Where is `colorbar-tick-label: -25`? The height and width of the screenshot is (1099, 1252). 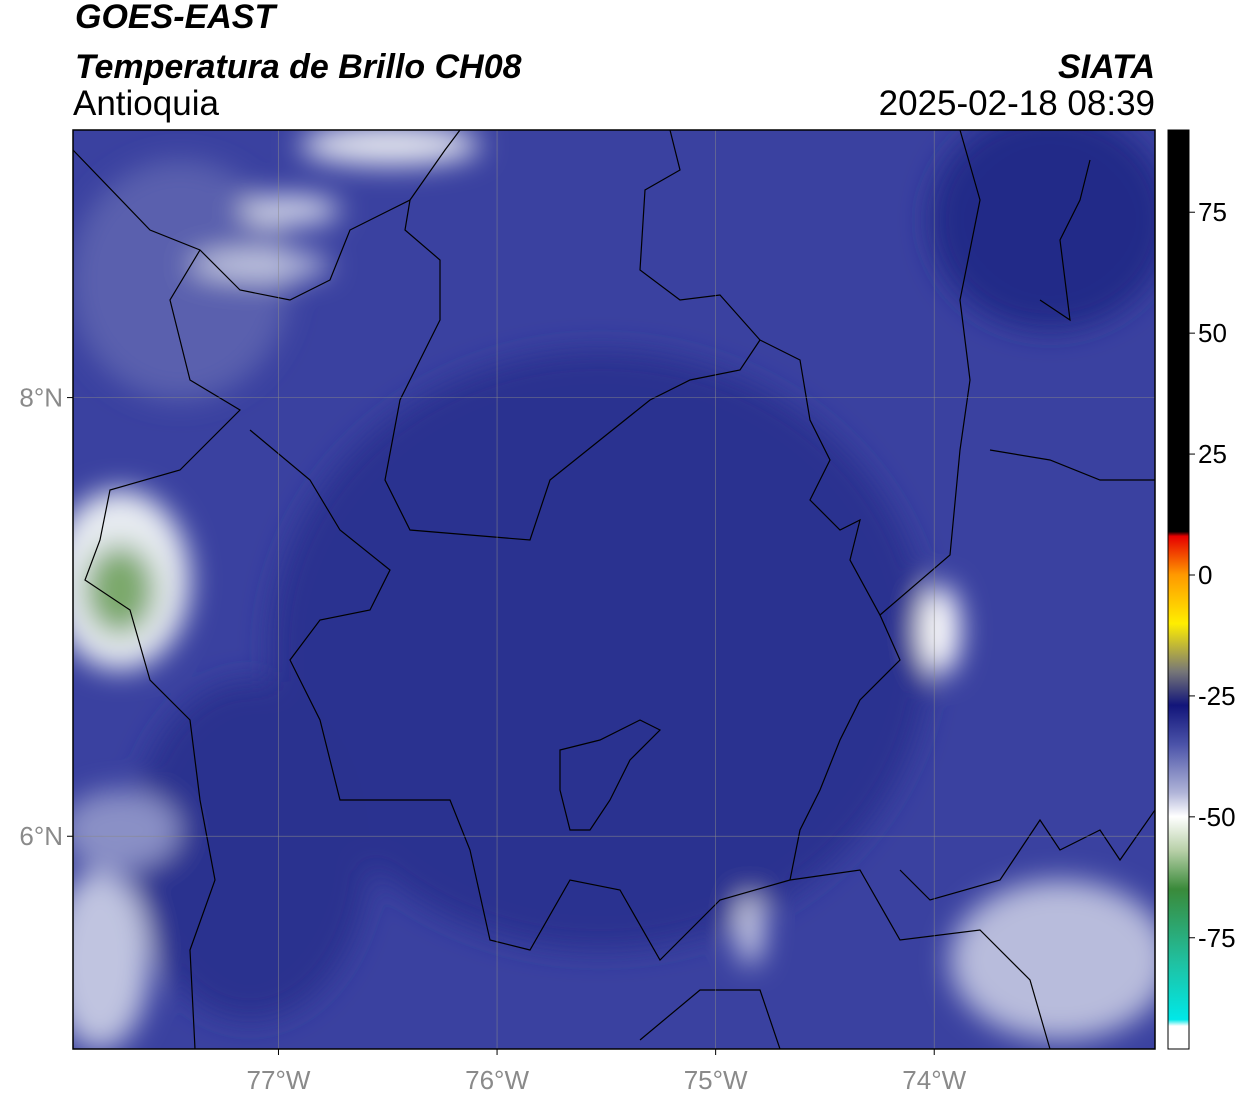
colorbar-tick-label: -25 is located at coordinates (1217, 696).